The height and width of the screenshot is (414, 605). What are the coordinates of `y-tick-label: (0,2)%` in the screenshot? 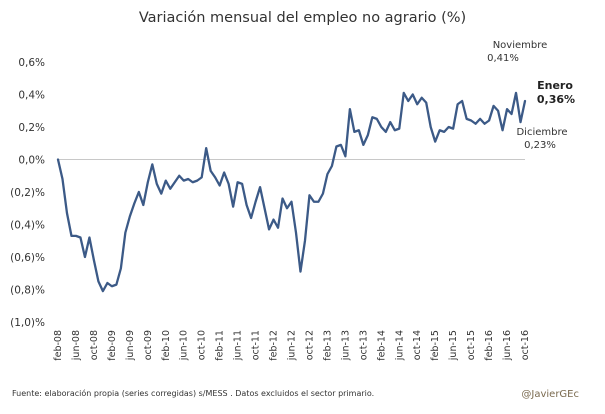 It's located at (27, 193).